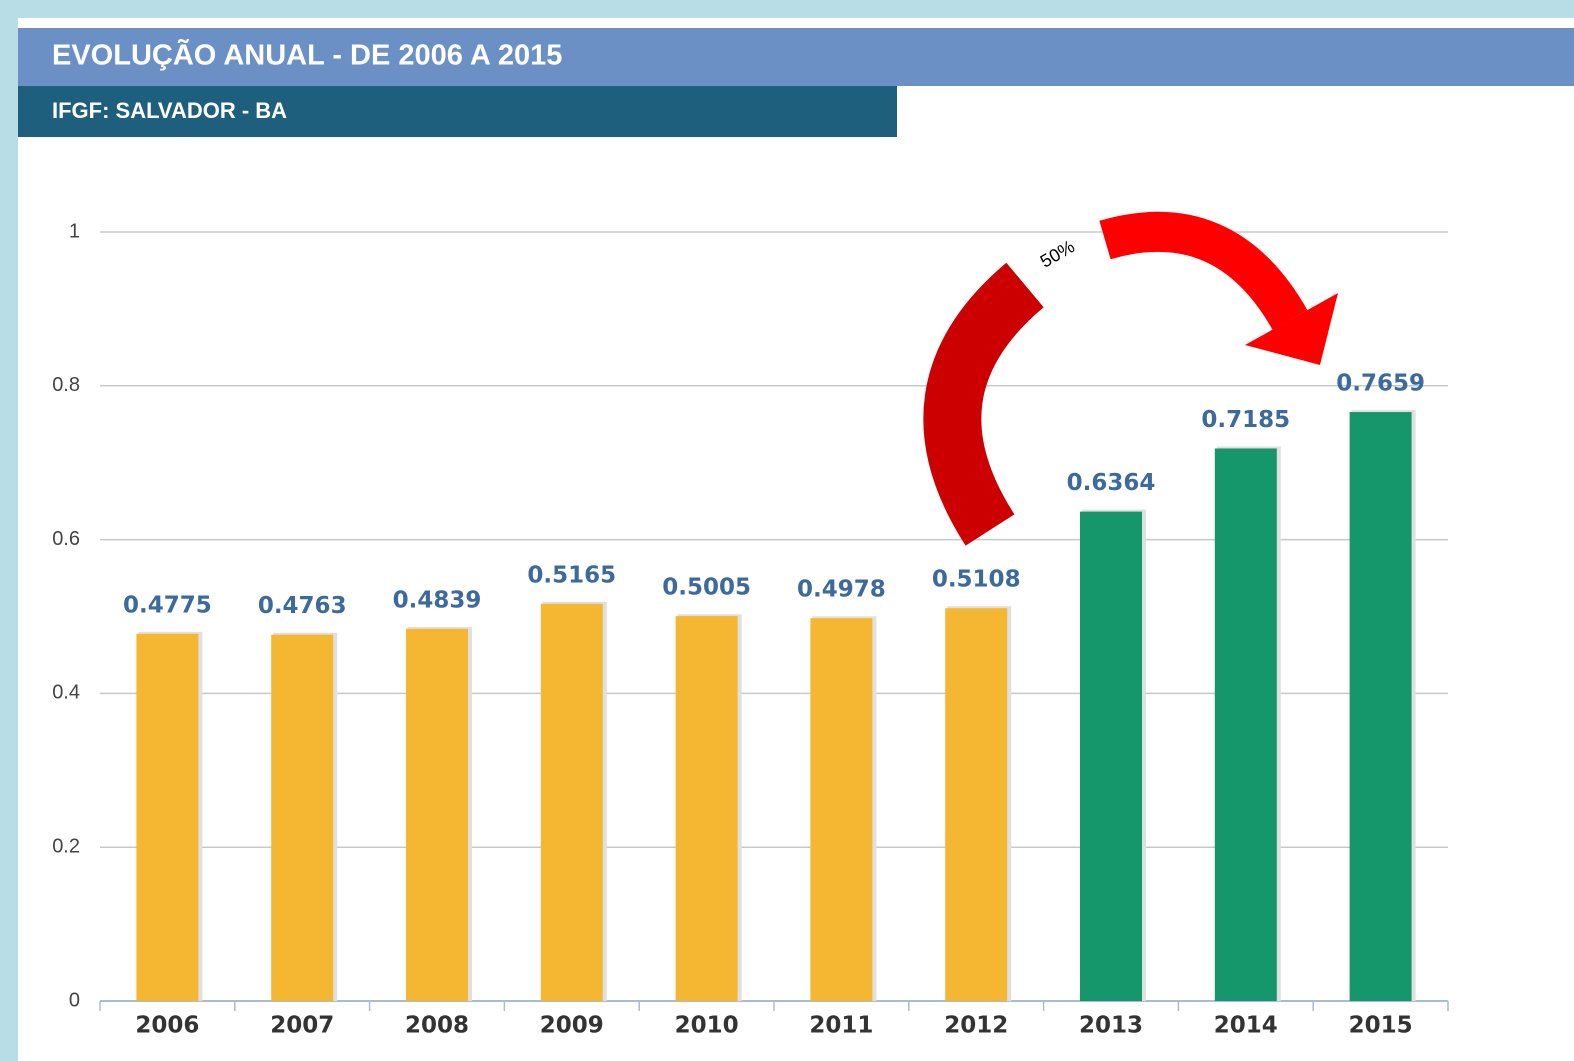  What do you see at coordinates (796, 57) in the screenshot?
I see `title-bar` at bounding box center [796, 57].